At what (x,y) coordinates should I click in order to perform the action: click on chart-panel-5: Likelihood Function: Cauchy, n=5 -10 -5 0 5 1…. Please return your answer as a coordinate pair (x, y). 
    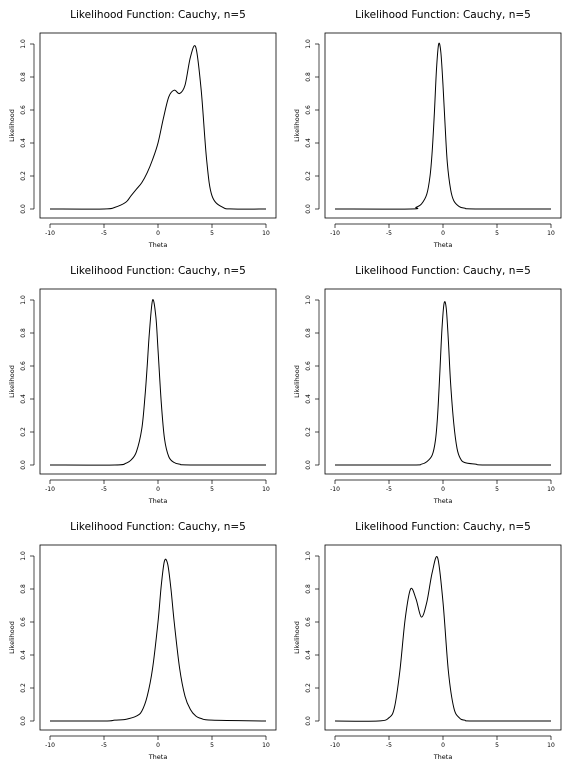
    Looking at the image, I should click on (142, 641).